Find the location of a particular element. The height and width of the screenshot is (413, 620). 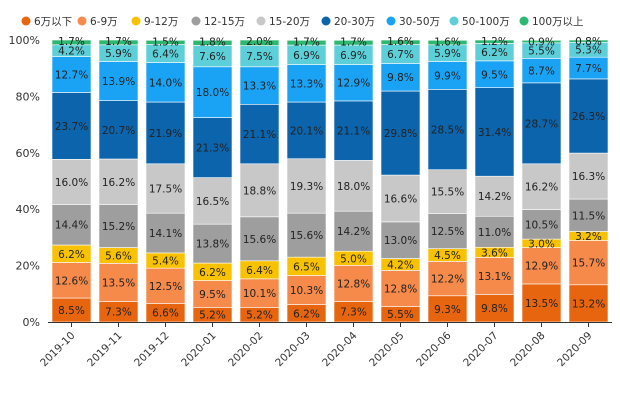

x-tick-label: 2019-10 is located at coordinates (58, 350).